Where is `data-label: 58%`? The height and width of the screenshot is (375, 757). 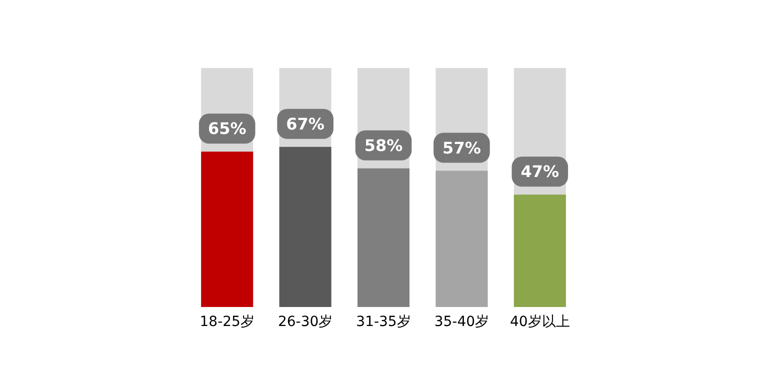
data-label: 58% is located at coordinates (383, 145).